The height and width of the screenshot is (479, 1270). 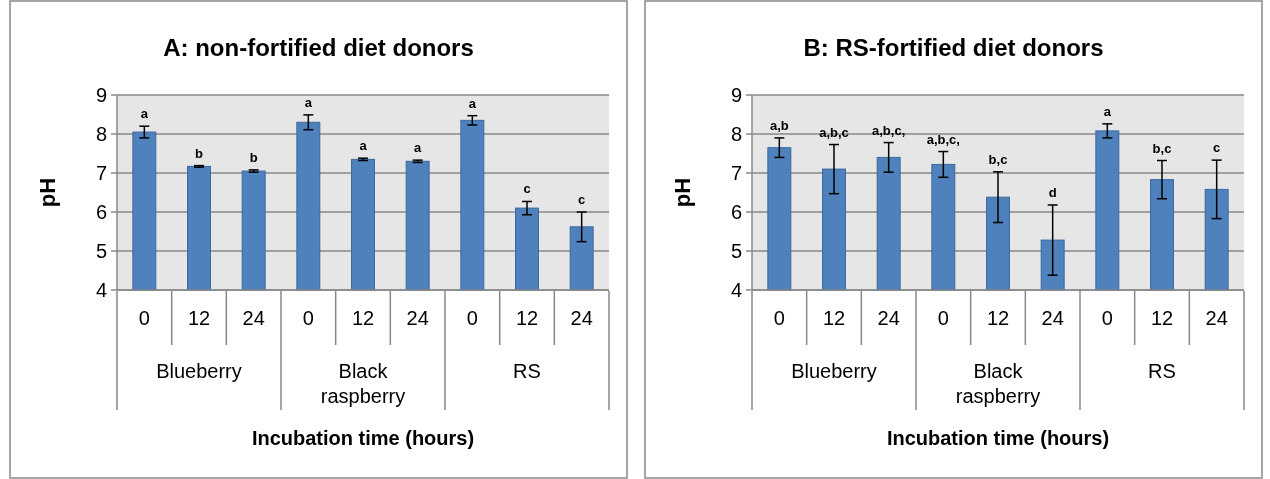 I want to click on chart-title: B: RS-fortified diet donors, so click(x=953, y=47).